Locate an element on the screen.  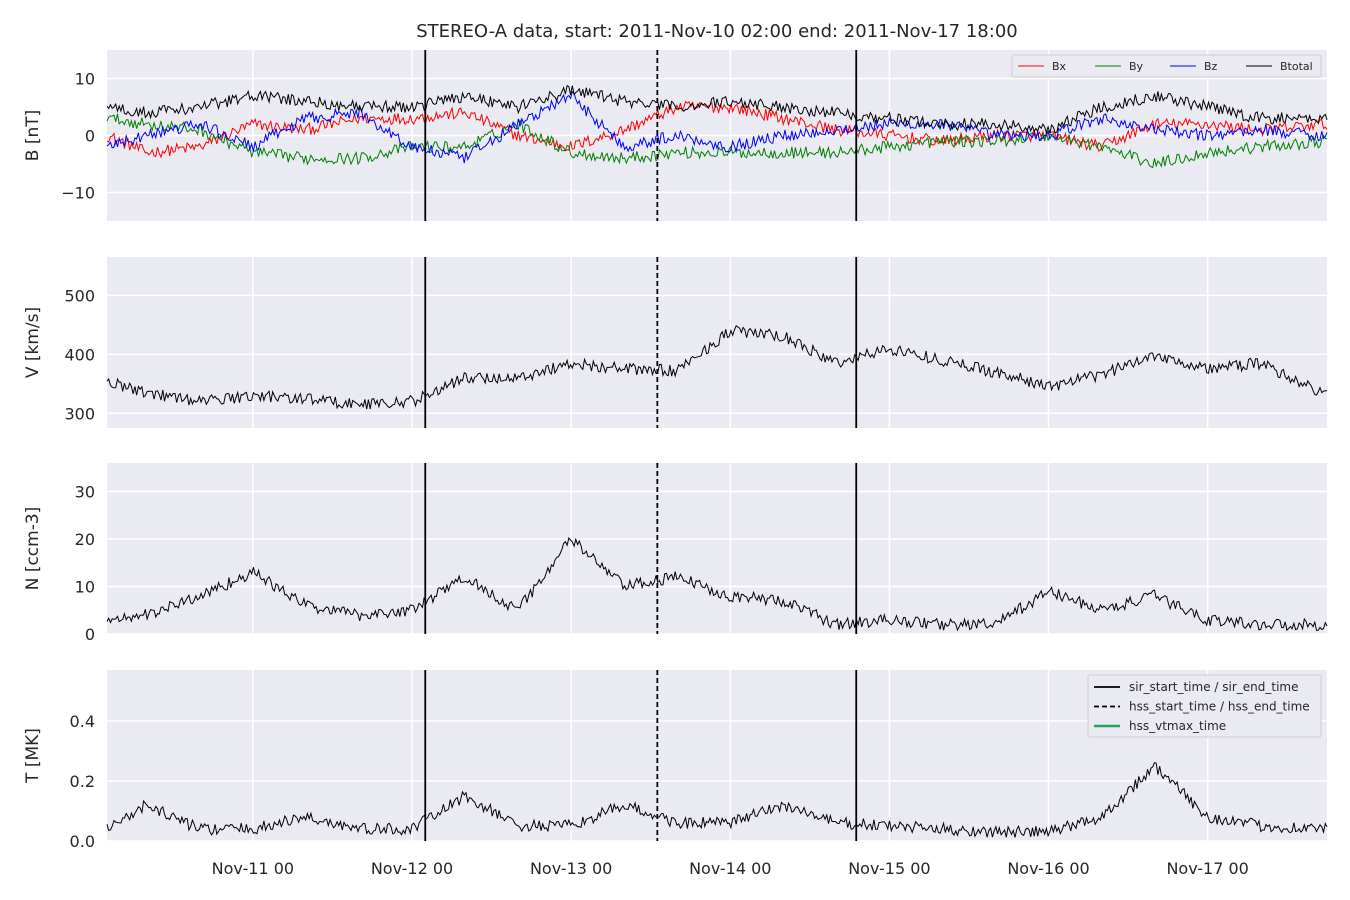
legend-entry: Btotal is located at coordinates (1296, 66).